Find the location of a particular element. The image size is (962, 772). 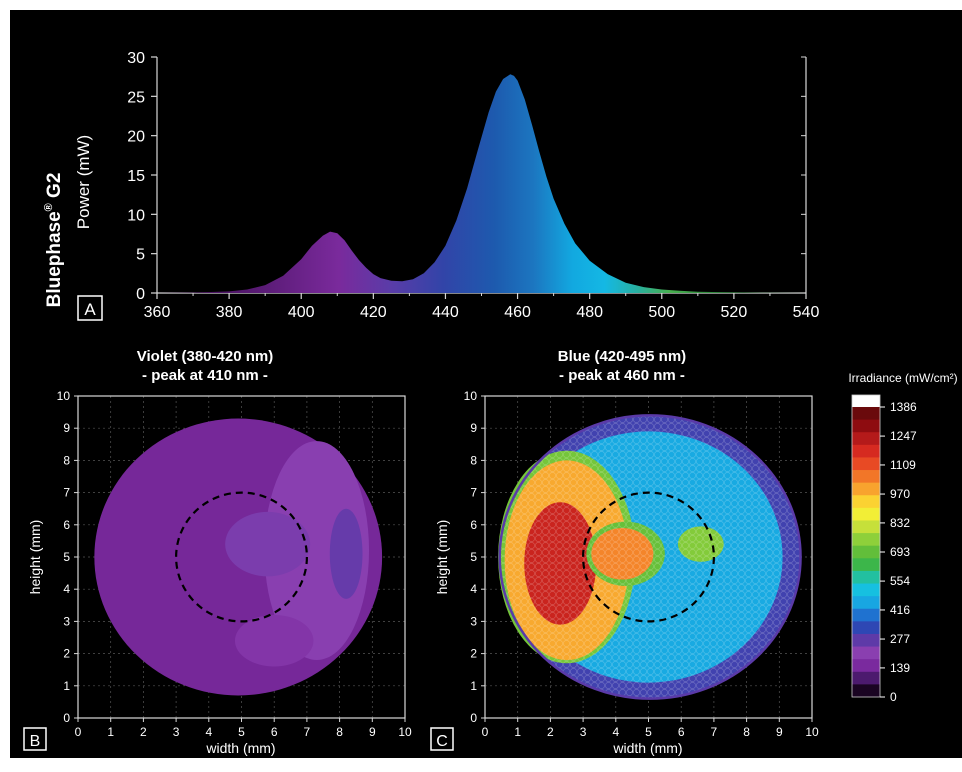

spectrum-ytick-label: 5 is located at coordinates (140, 255).